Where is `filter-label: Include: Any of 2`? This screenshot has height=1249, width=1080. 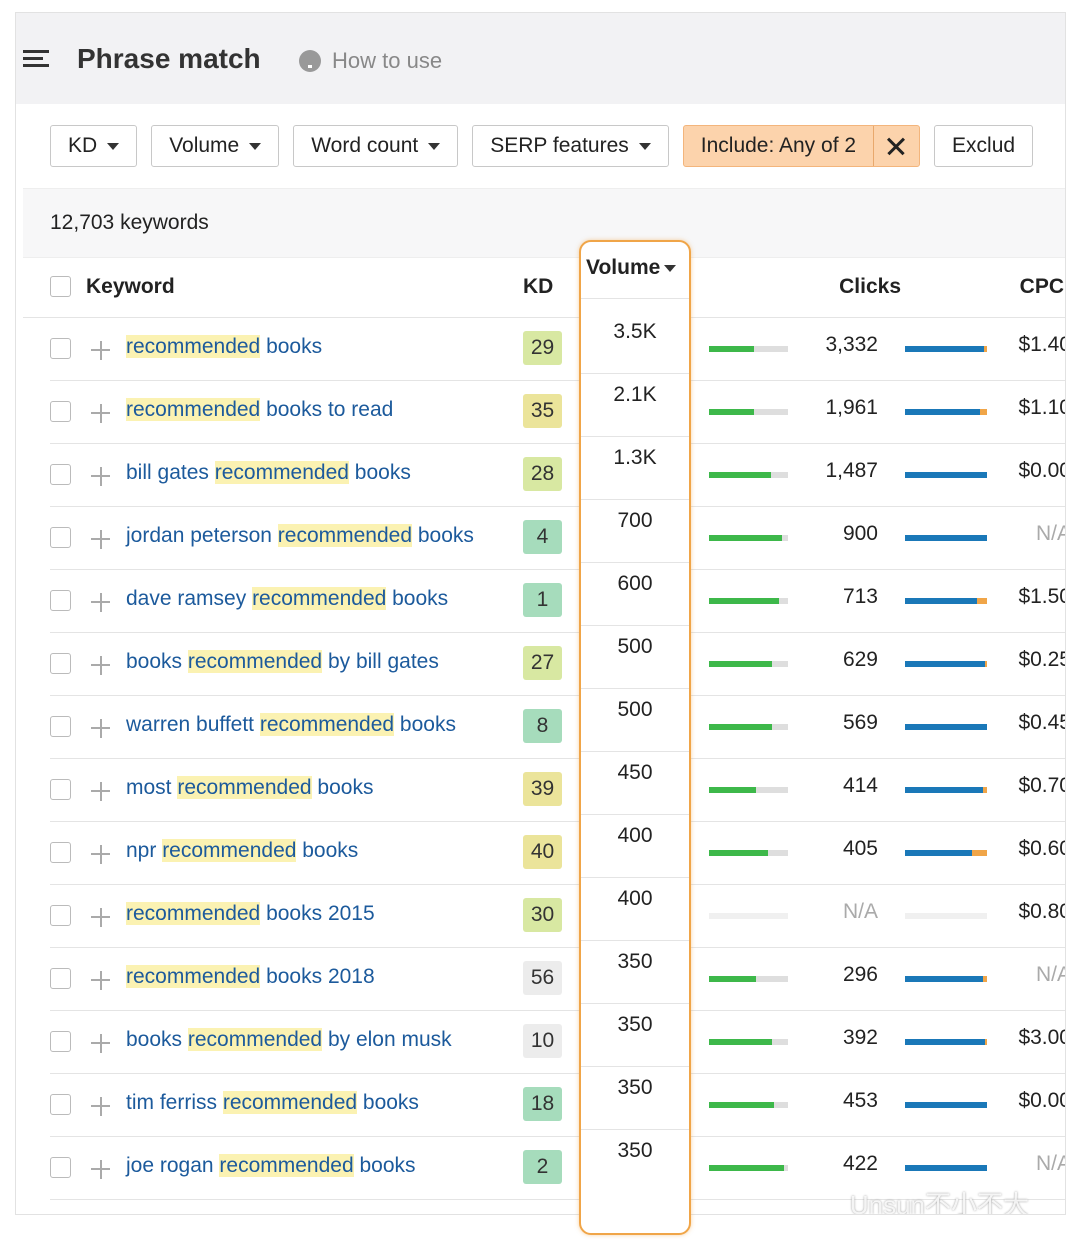 filter-label: Include: Any of 2 is located at coordinates (778, 145).